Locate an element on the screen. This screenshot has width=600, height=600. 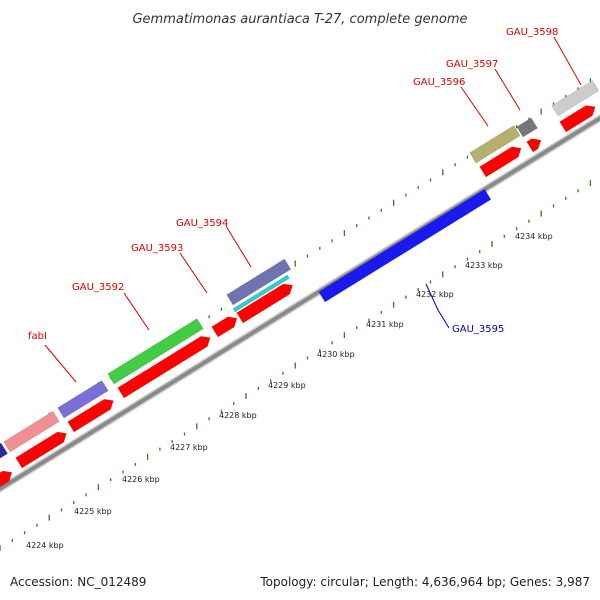
gene-label-gau-3594: GAU_3594 is located at coordinates (202, 223).